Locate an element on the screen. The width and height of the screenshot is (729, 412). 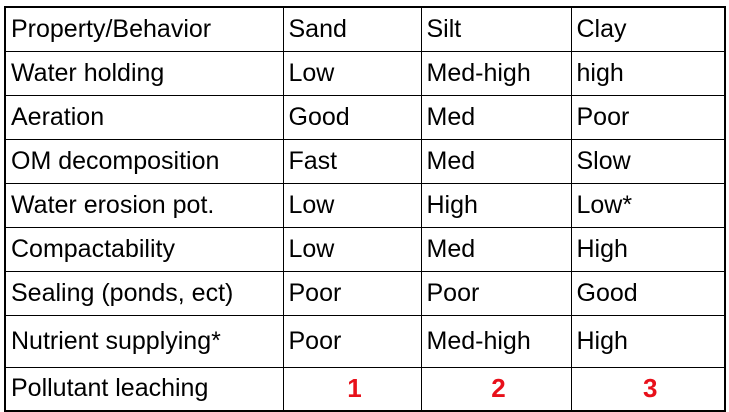
sand-rank-cell: 1 is located at coordinates (352, 389).